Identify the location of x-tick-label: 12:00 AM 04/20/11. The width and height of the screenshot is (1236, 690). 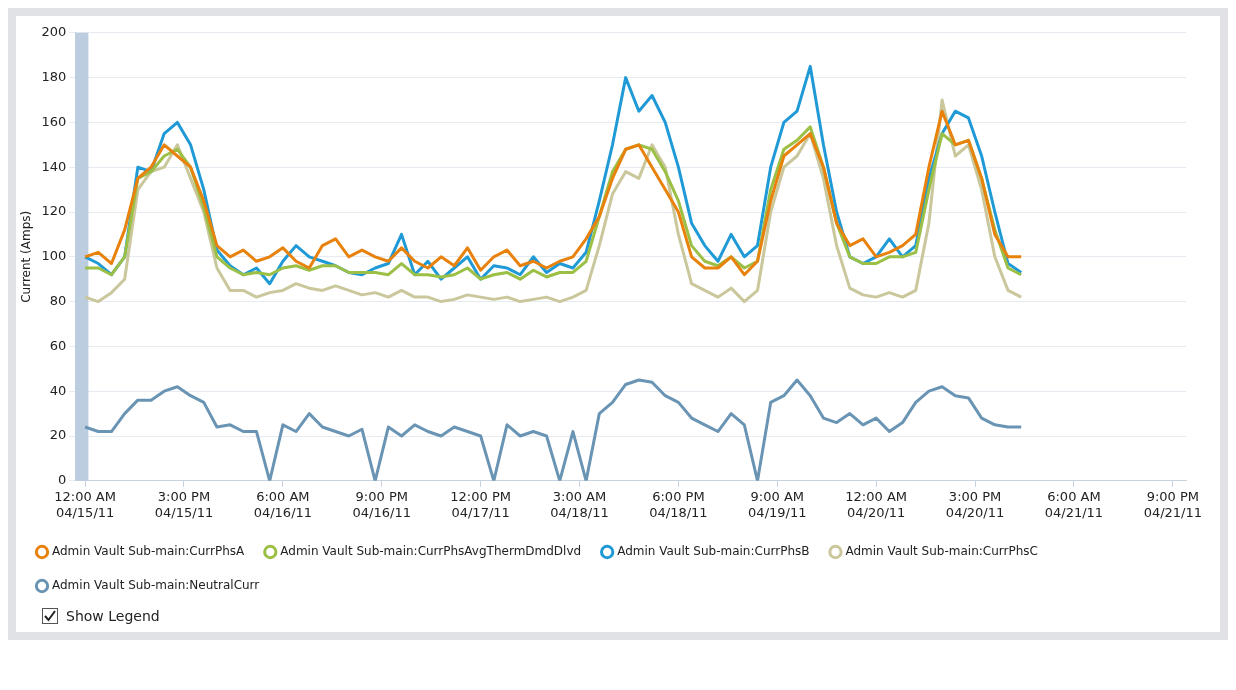
(876, 504).